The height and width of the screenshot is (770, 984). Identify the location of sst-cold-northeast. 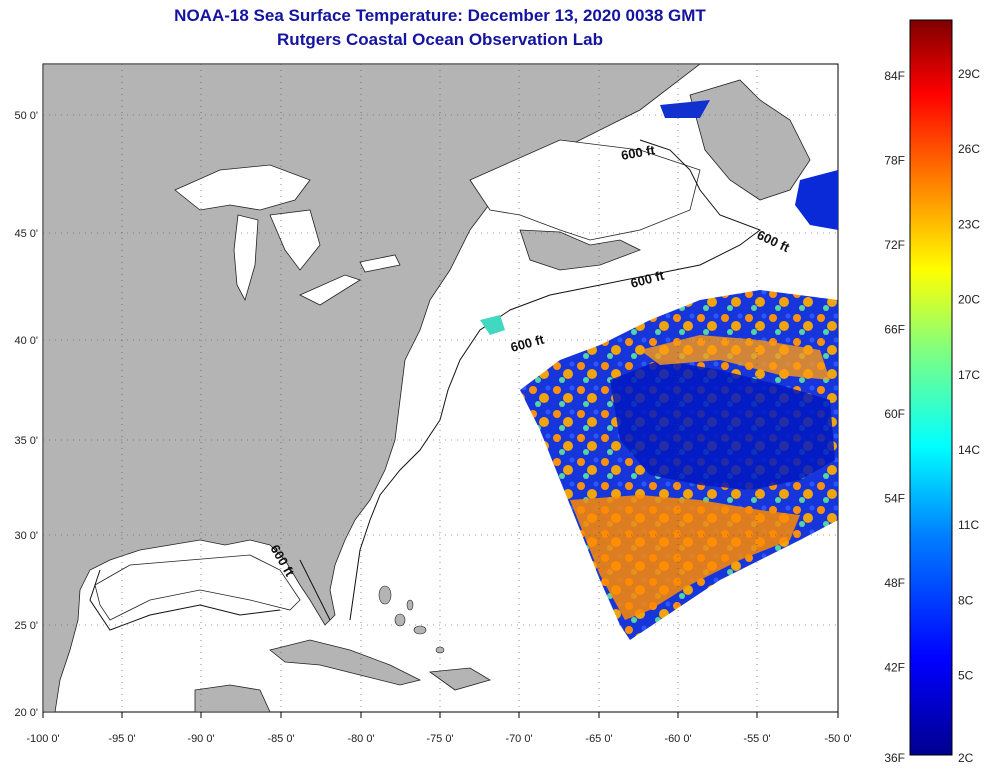
(816, 200).